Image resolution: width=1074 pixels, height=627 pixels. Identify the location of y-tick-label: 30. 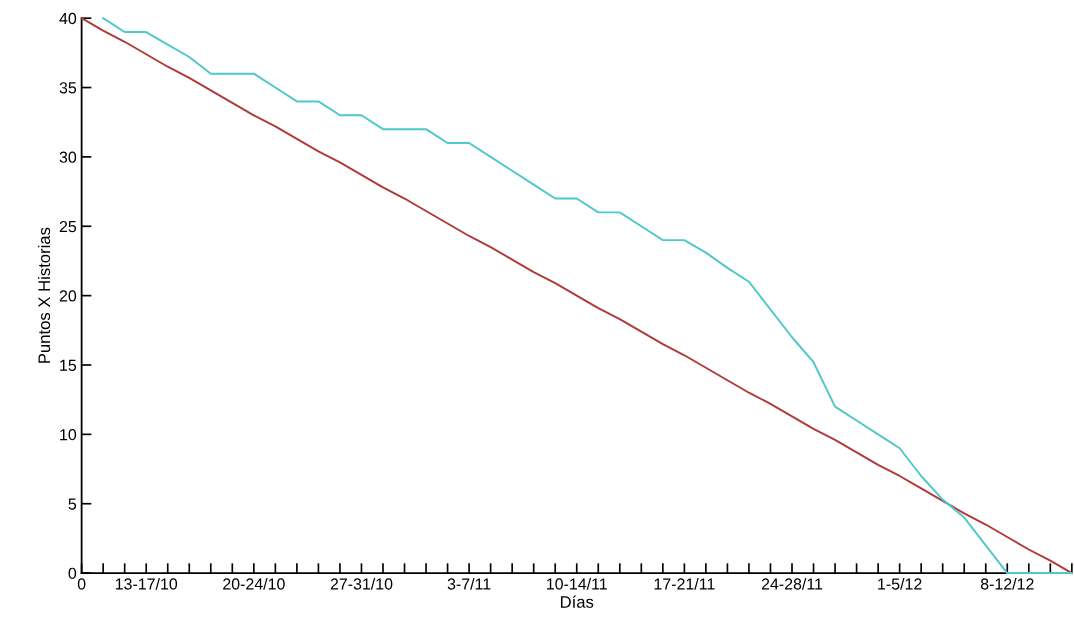
(68, 157).